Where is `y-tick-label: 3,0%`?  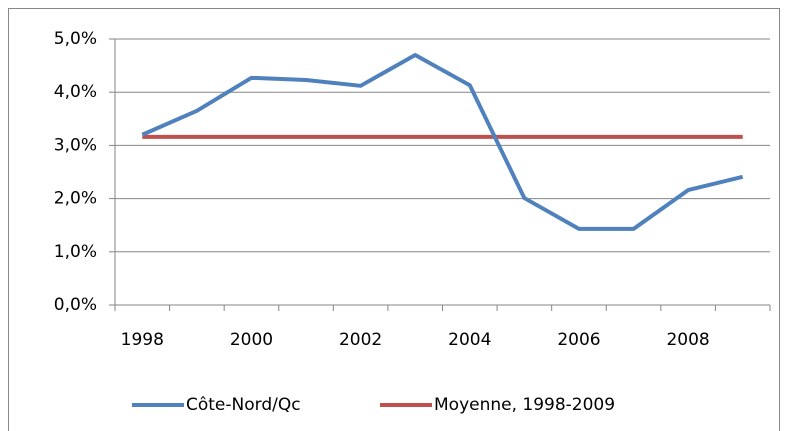 y-tick-label: 3,0% is located at coordinates (75, 145).